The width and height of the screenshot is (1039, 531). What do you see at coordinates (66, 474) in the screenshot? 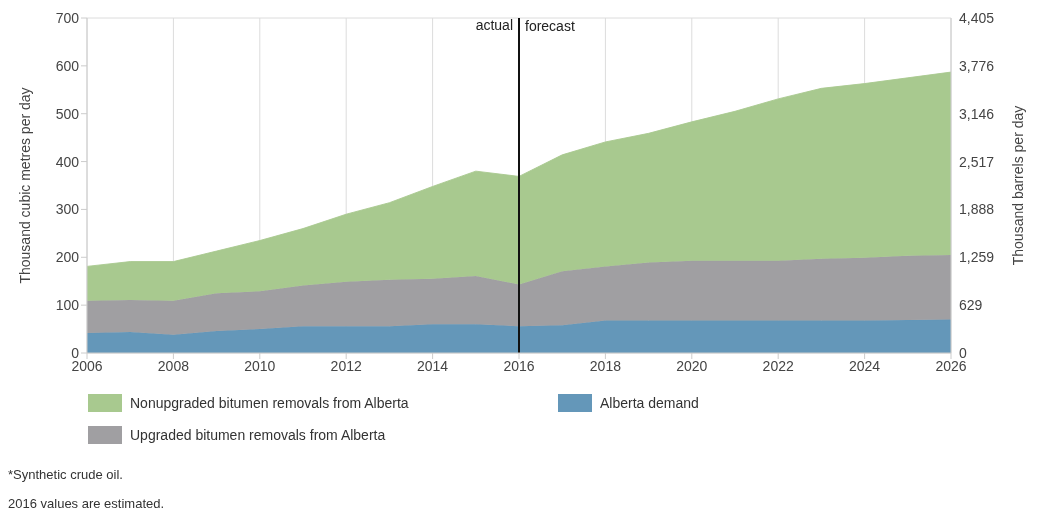
I see `text: *Synthetic crude oil.` at bounding box center [66, 474].